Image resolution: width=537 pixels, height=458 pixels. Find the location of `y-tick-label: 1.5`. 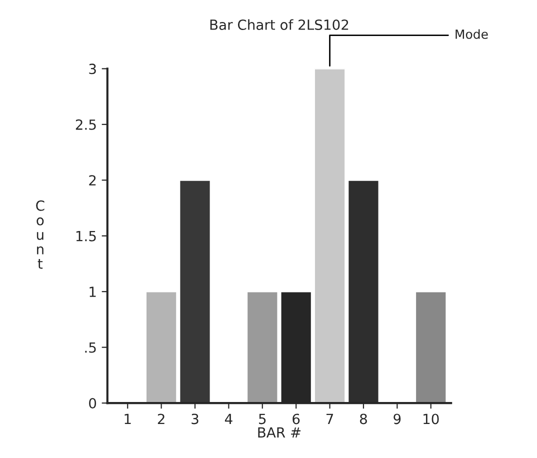

y-tick-label: 1.5 is located at coordinates (86, 236).